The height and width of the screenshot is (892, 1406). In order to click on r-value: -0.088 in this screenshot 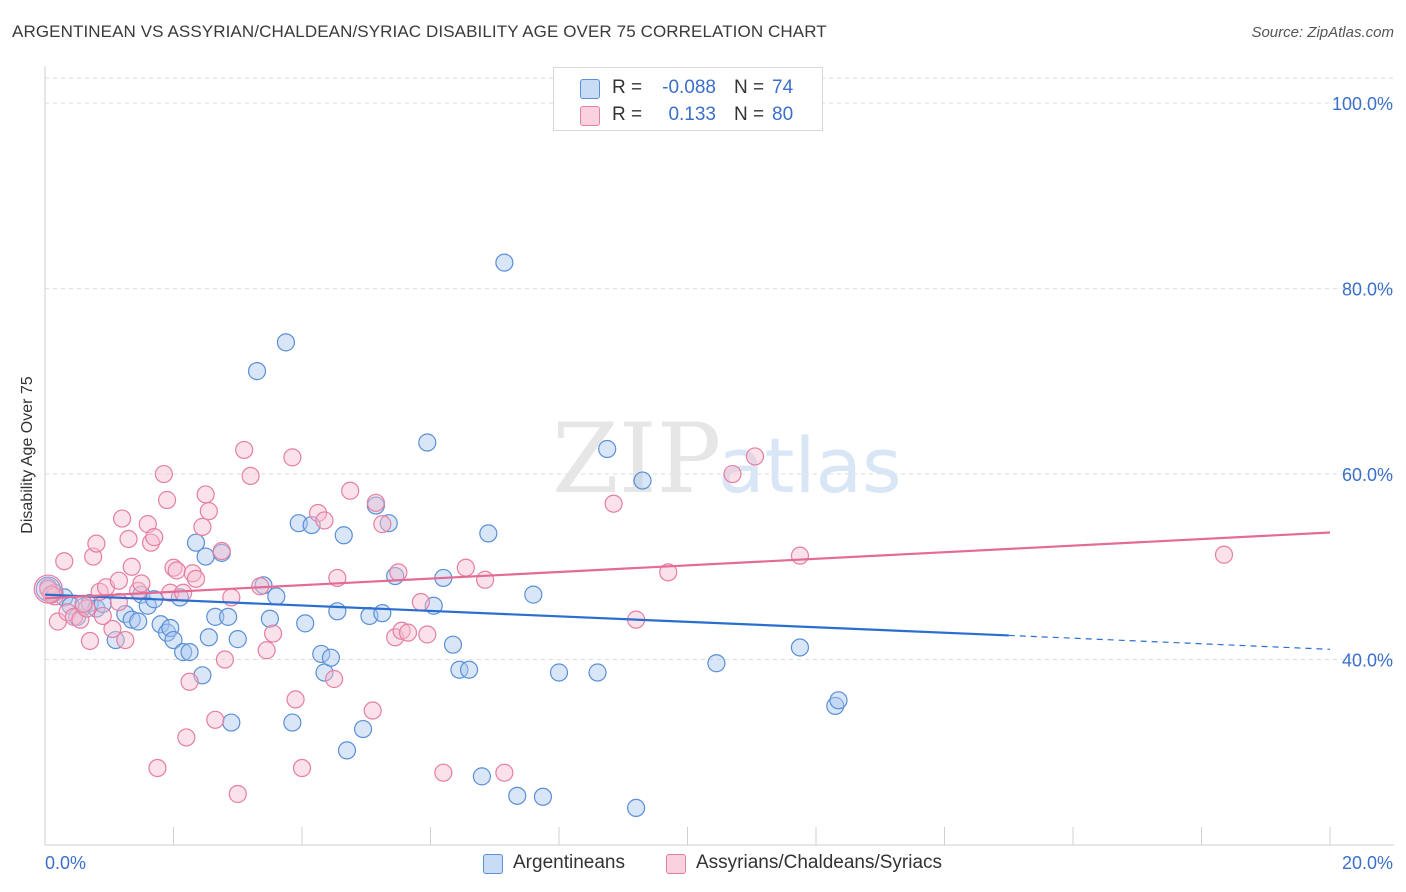, I will do `click(689, 87)`.